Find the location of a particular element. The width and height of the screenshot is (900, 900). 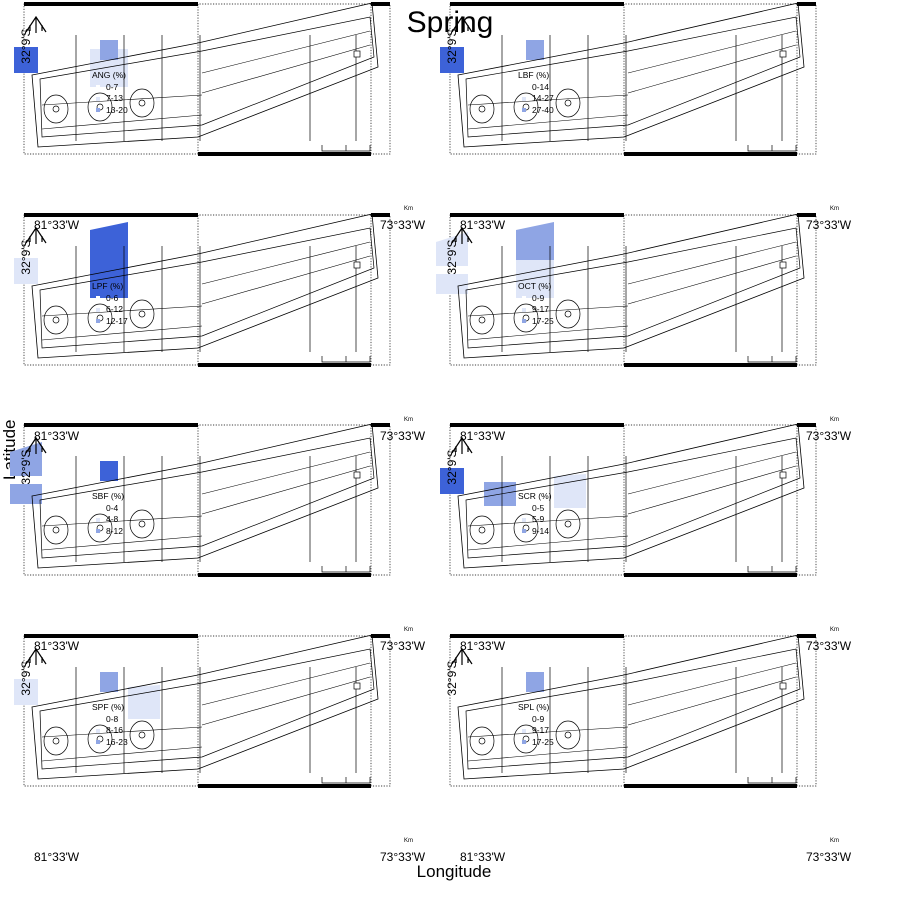

longitude-tick-left: 81°33'W is located at coordinates (483, 646).